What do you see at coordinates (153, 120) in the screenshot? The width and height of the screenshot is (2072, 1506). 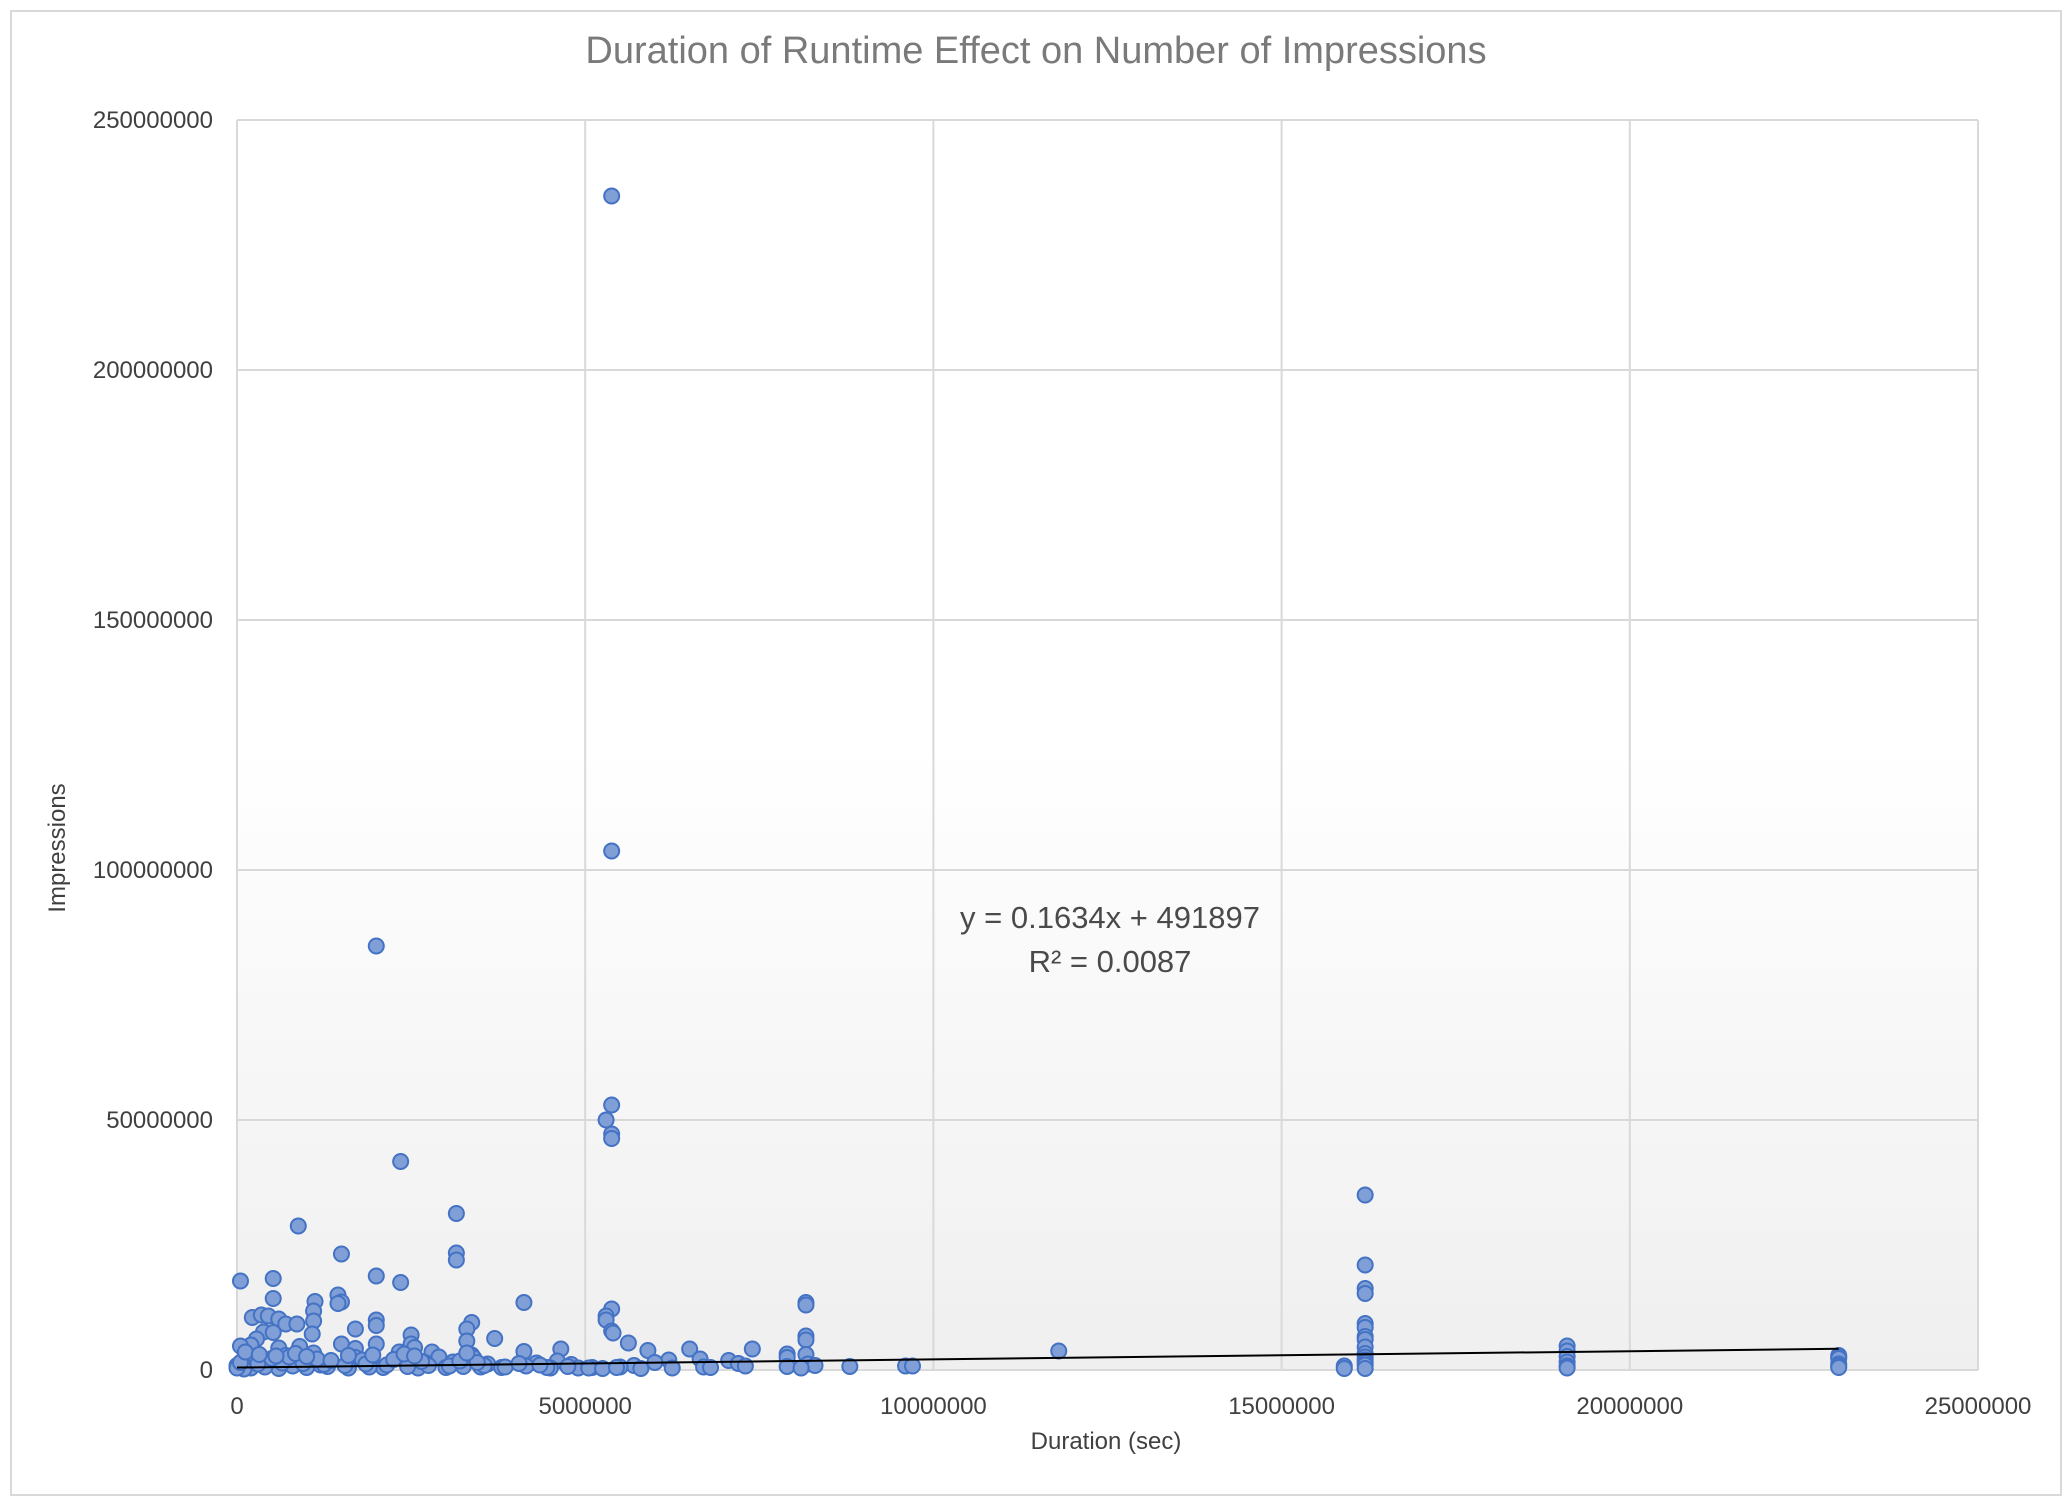 I see `y-tick-label: 250000000` at bounding box center [153, 120].